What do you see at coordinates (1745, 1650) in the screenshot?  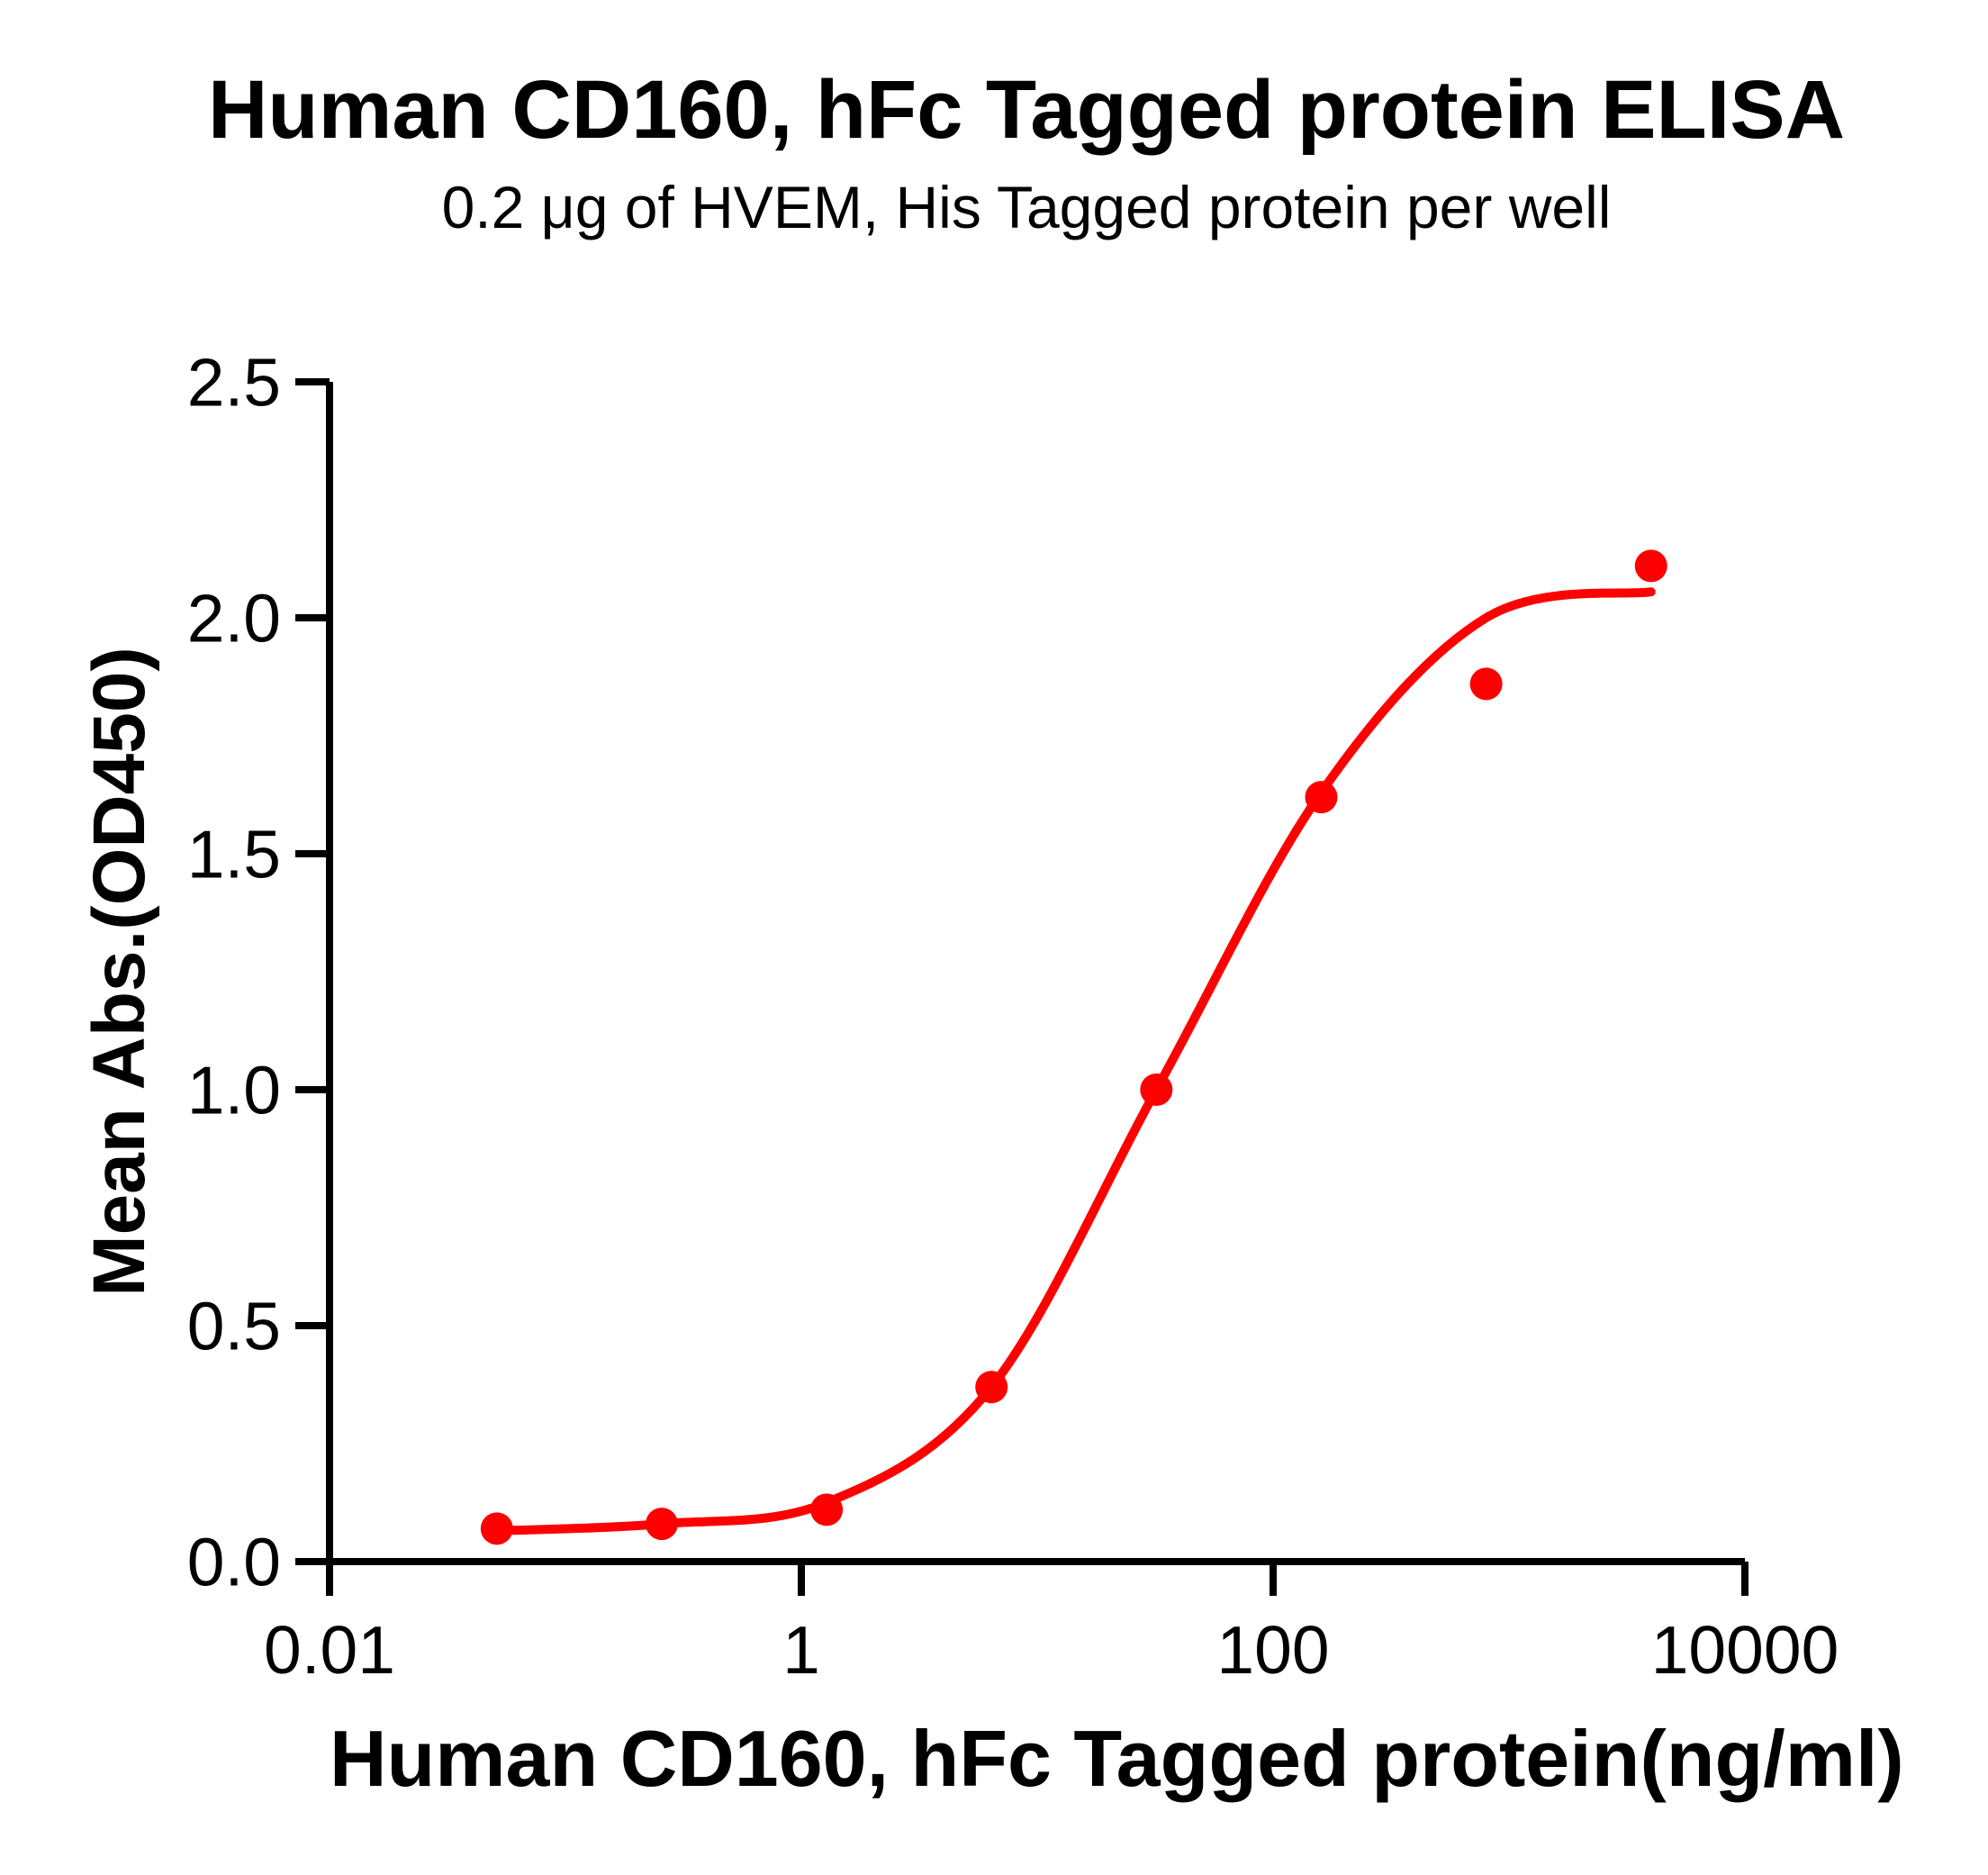 I see `x-tick-label: 10000` at bounding box center [1745, 1650].